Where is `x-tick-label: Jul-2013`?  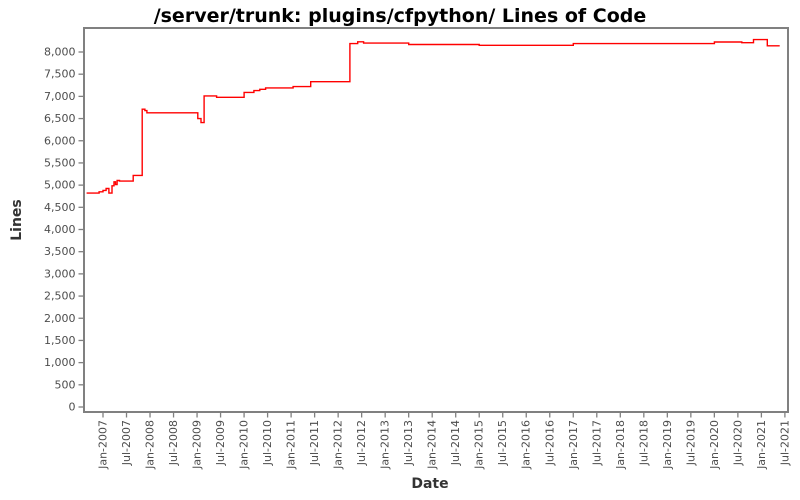 x-tick-label: Jul-2013 is located at coordinates (408, 443).